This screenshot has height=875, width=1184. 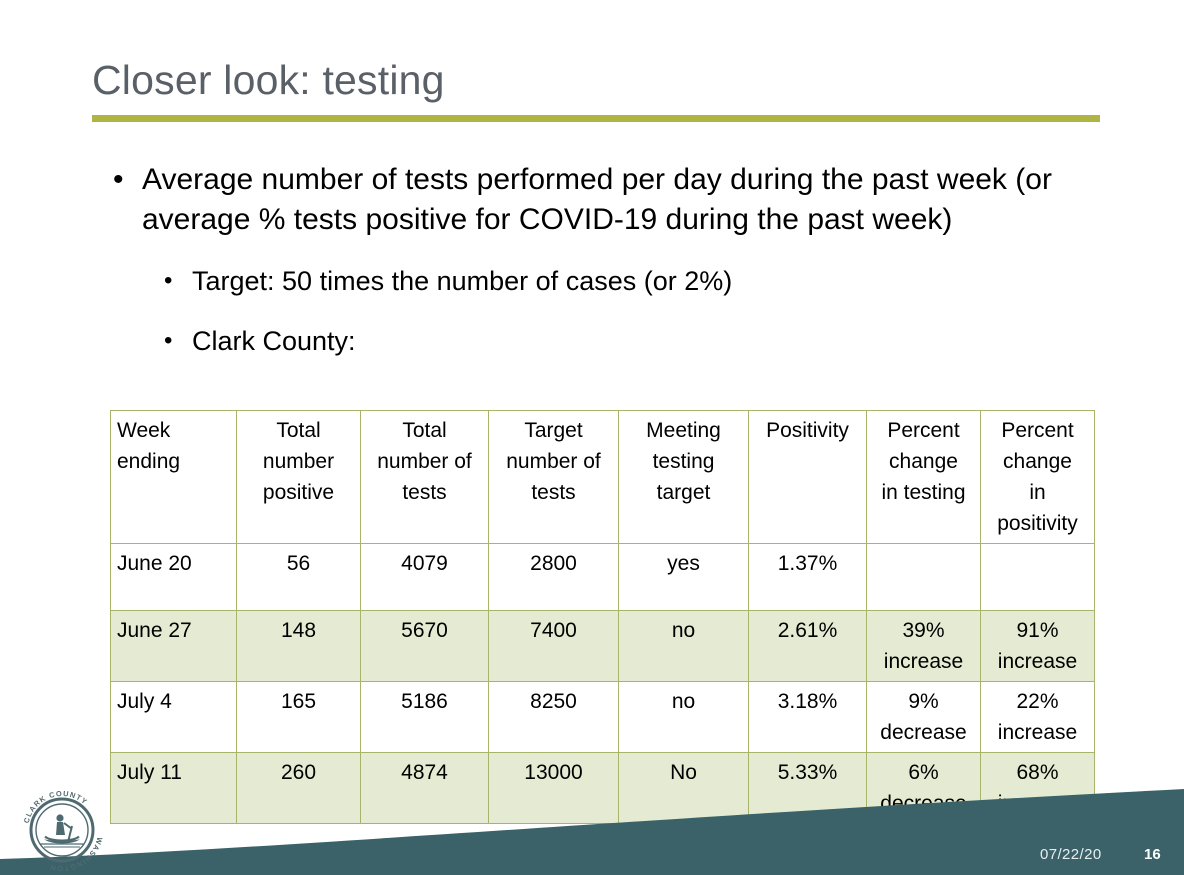 What do you see at coordinates (553, 772) in the screenshot?
I see `cell-line: 13000` at bounding box center [553, 772].